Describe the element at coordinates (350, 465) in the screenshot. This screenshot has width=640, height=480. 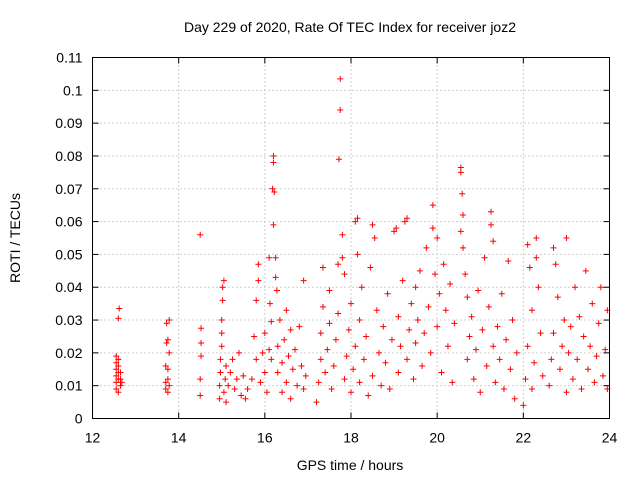
I see `x-axis-label: GPS time / hours` at that location.